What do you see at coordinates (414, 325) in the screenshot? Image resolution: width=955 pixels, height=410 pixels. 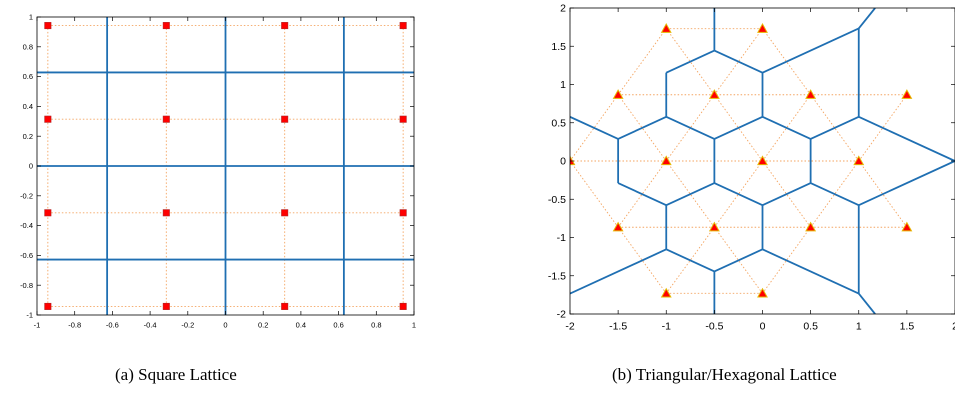 I see `x-tick-label-10: 1` at bounding box center [414, 325].